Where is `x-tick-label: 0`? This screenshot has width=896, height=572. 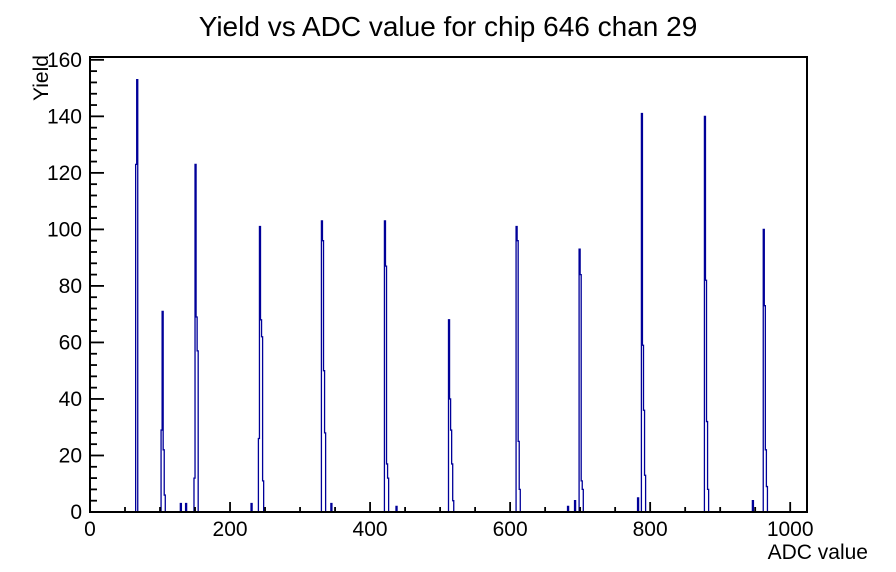 x-tick-label: 0 is located at coordinates (90, 529).